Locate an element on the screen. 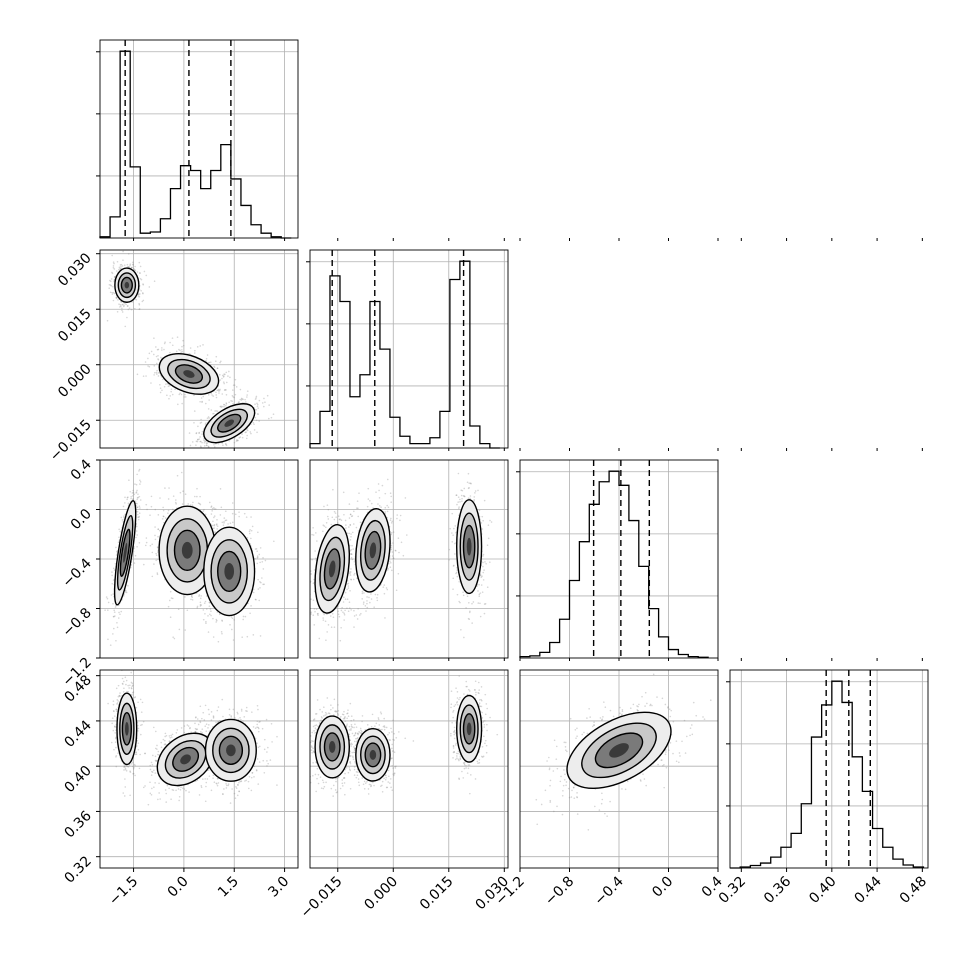  y-tick-label: 0.000 is located at coordinates (75, 381).